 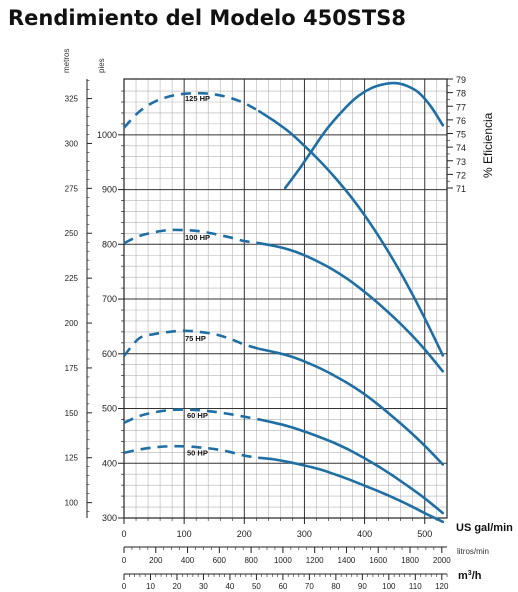 What do you see at coordinates (150, 586) in the screenshot?
I see `x-m3h-tick-label: 10` at bounding box center [150, 586].